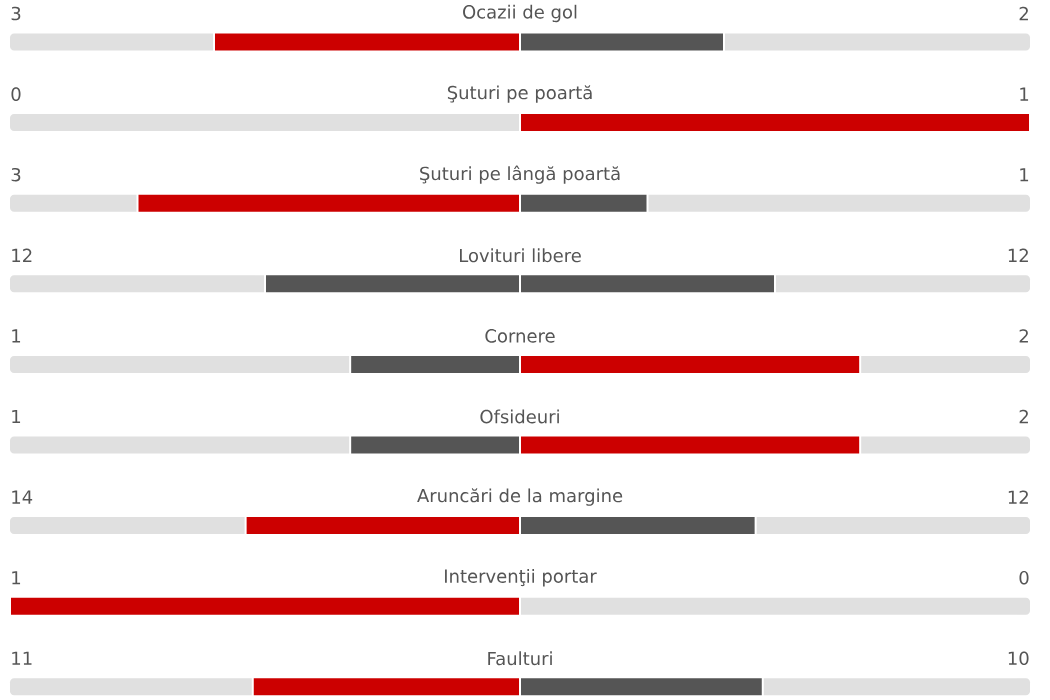 The width and height of the screenshot is (1050, 700). I want to click on annotation: 11, so click(22, 658).